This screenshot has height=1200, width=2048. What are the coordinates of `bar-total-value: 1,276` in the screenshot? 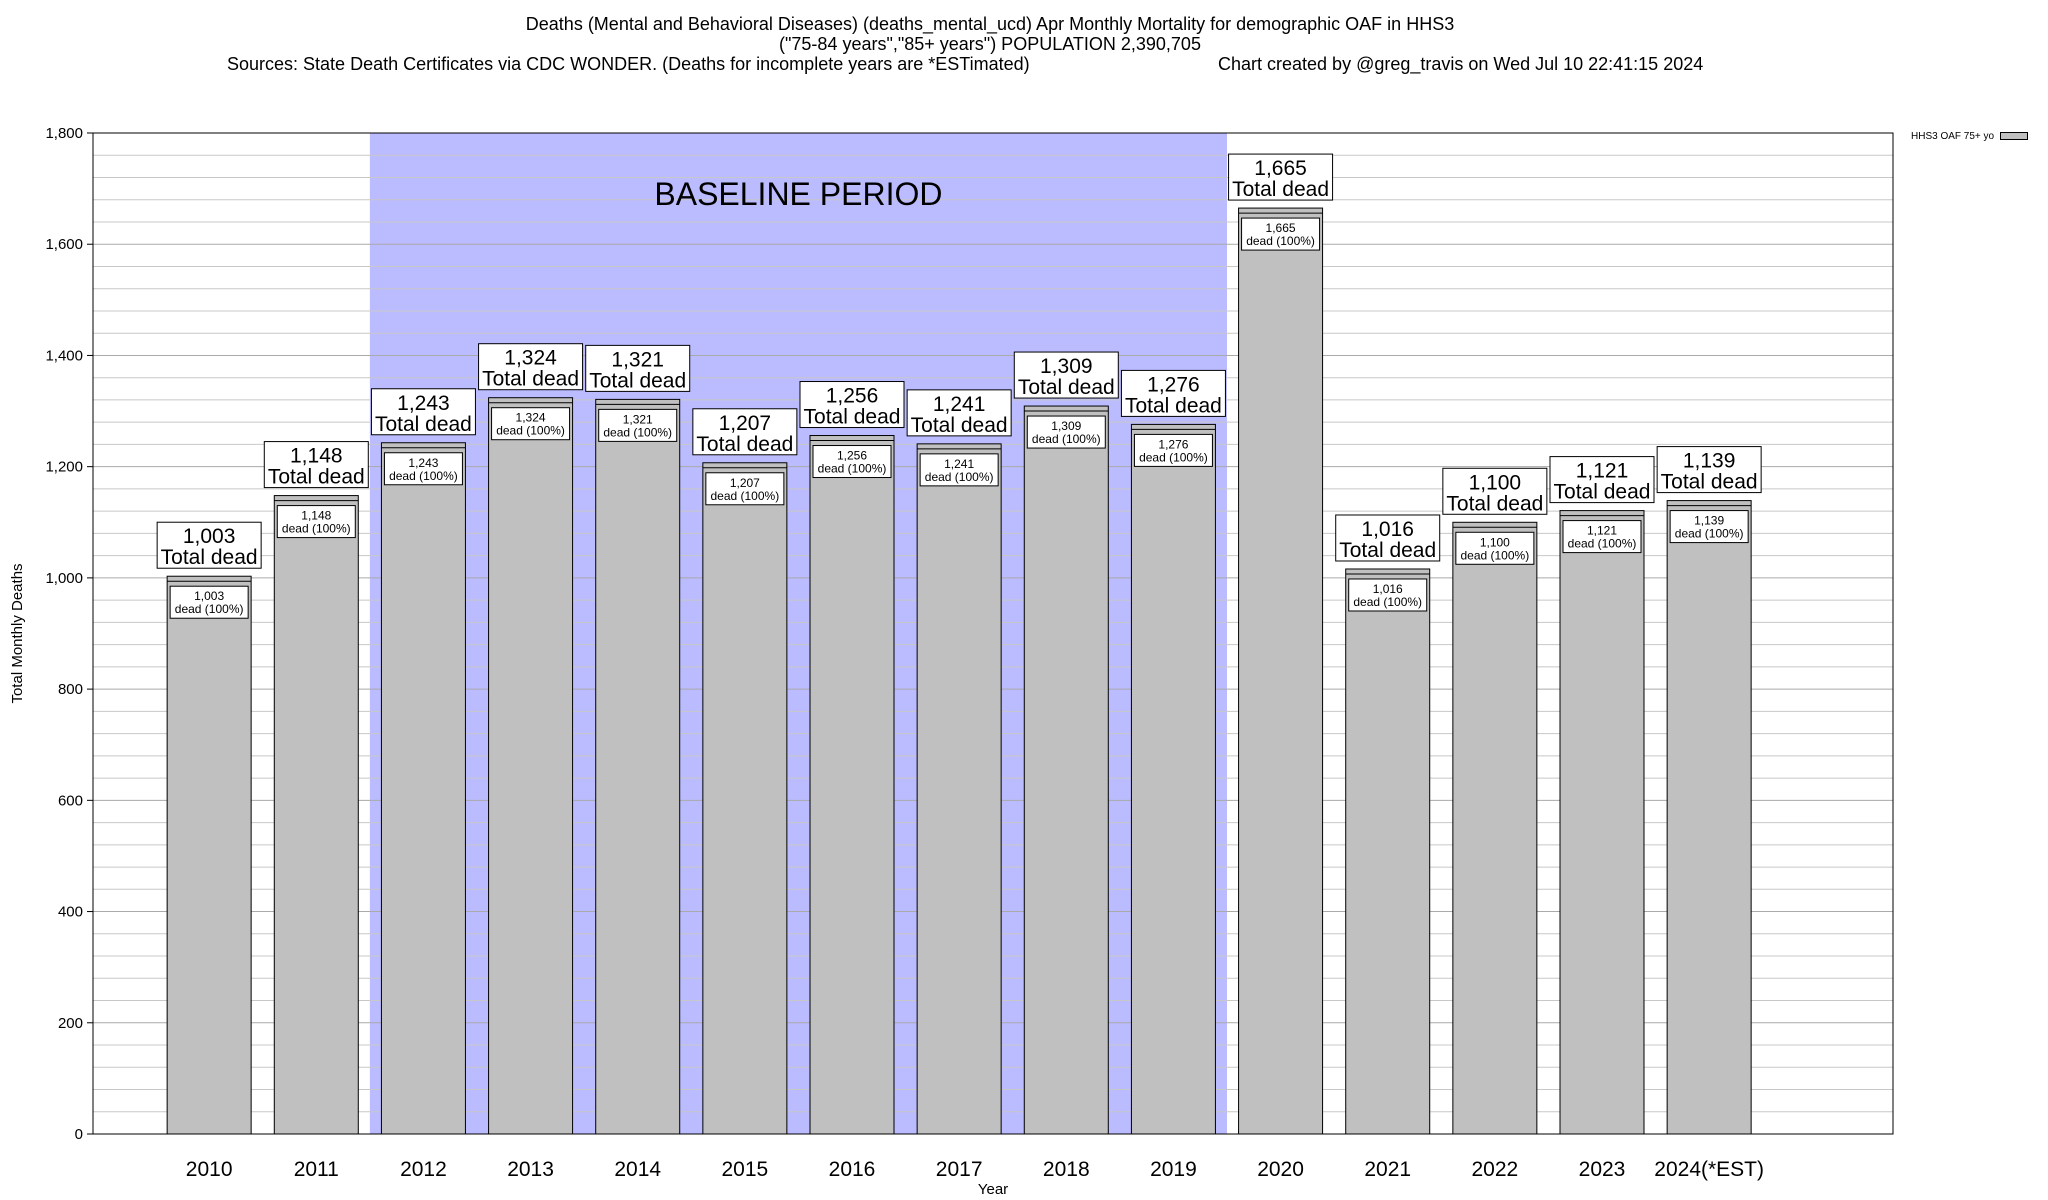 It's located at (1173, 384).